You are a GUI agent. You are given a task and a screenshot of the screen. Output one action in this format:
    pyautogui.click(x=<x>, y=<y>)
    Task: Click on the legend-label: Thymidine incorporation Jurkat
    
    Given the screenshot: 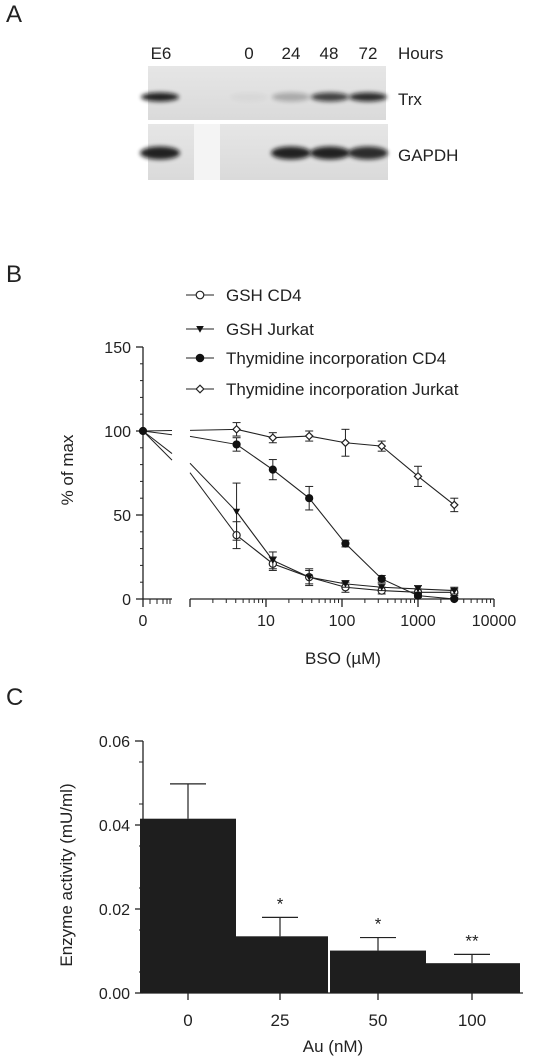 What is the action you would take?
    pyautogui.click(x=342, y=389)
    